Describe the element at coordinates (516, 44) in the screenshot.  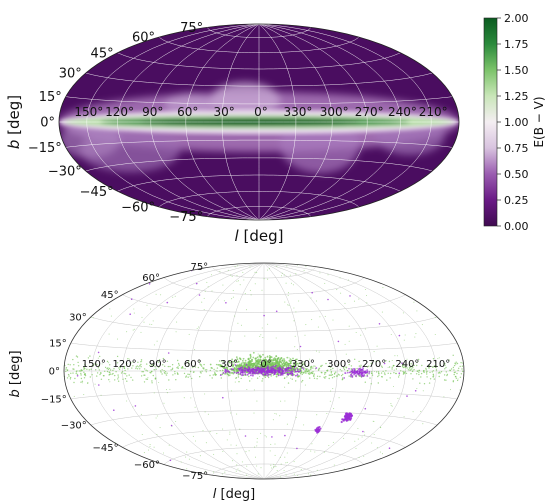
I see `colorbar-tick-label: 1.75` at that location.